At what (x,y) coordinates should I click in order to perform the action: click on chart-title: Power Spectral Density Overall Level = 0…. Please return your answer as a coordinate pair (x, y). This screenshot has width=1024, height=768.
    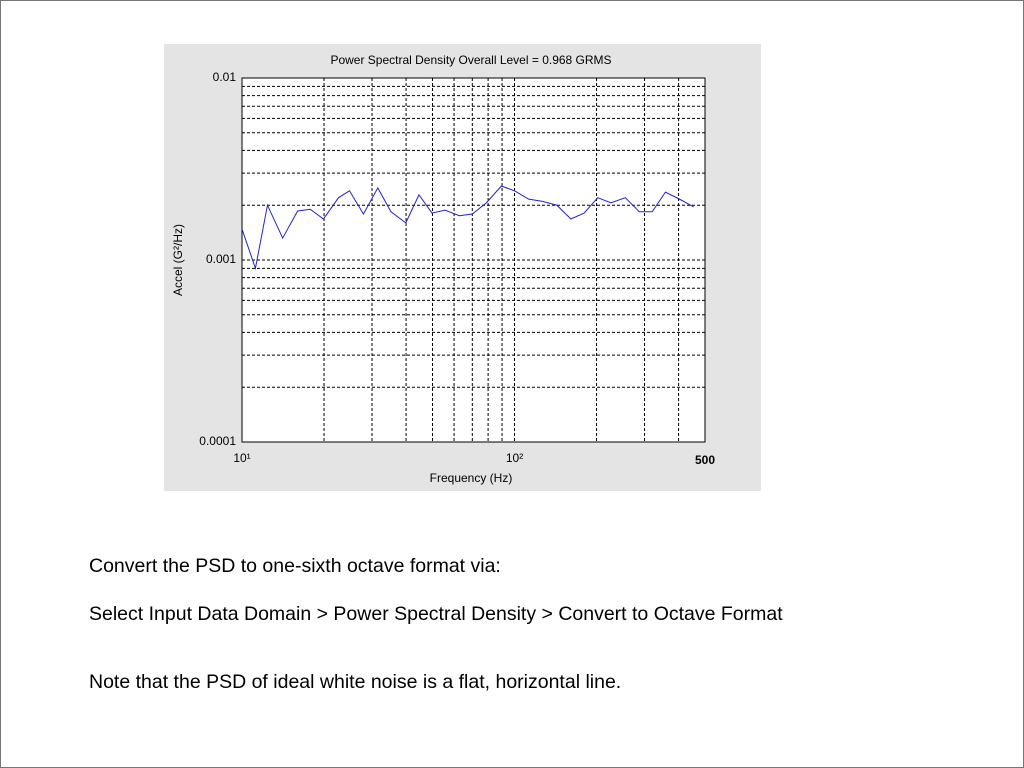
    Looking at the image, I should click on (470, 60).